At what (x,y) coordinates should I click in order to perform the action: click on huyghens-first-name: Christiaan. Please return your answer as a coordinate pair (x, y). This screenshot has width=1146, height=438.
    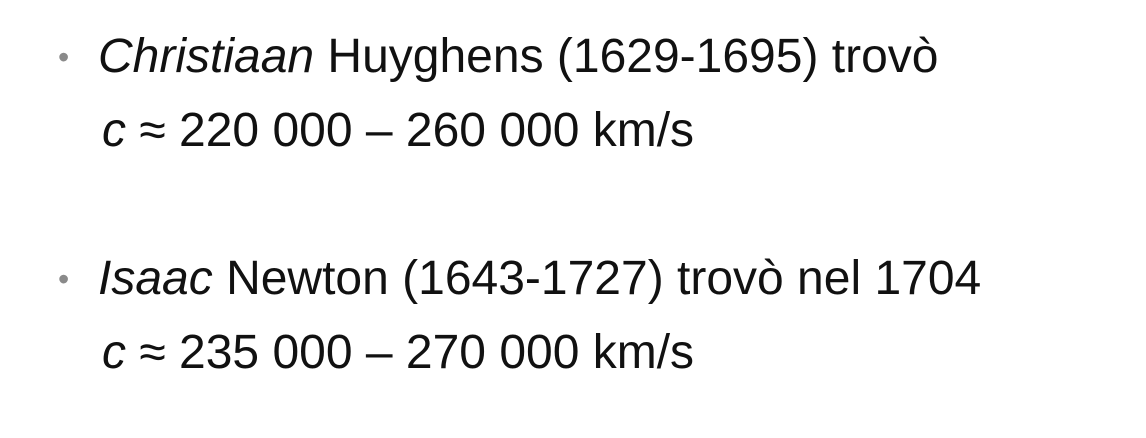
    Looking at the image, I should click on (206, 56).